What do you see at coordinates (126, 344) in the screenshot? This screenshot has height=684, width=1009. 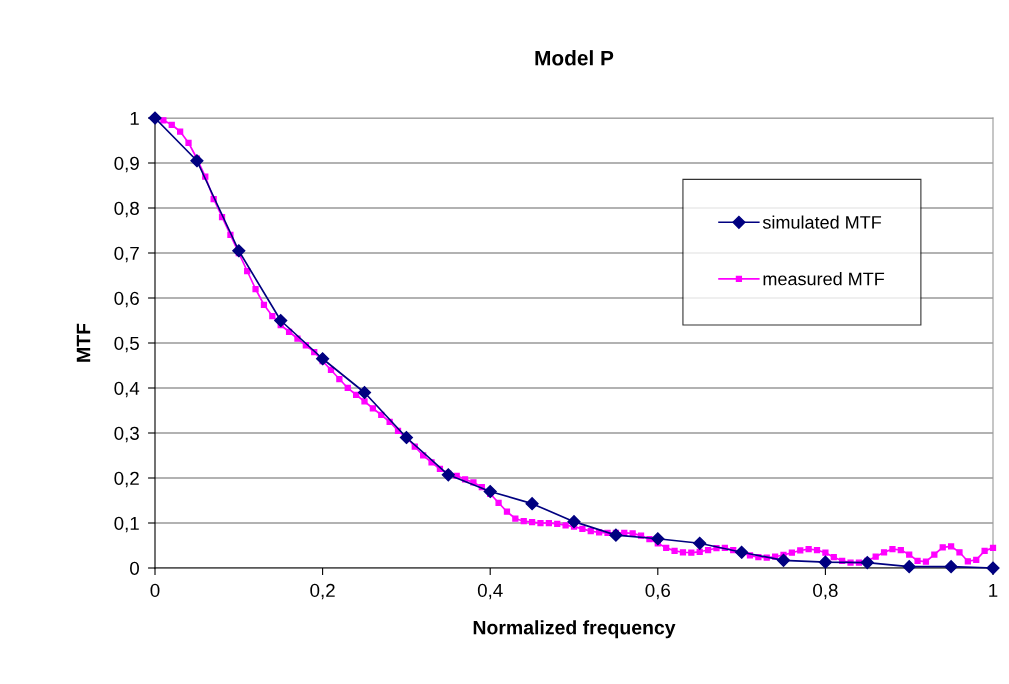 I see `y-tick-label: 0,5` at bounding box center [126, 344].